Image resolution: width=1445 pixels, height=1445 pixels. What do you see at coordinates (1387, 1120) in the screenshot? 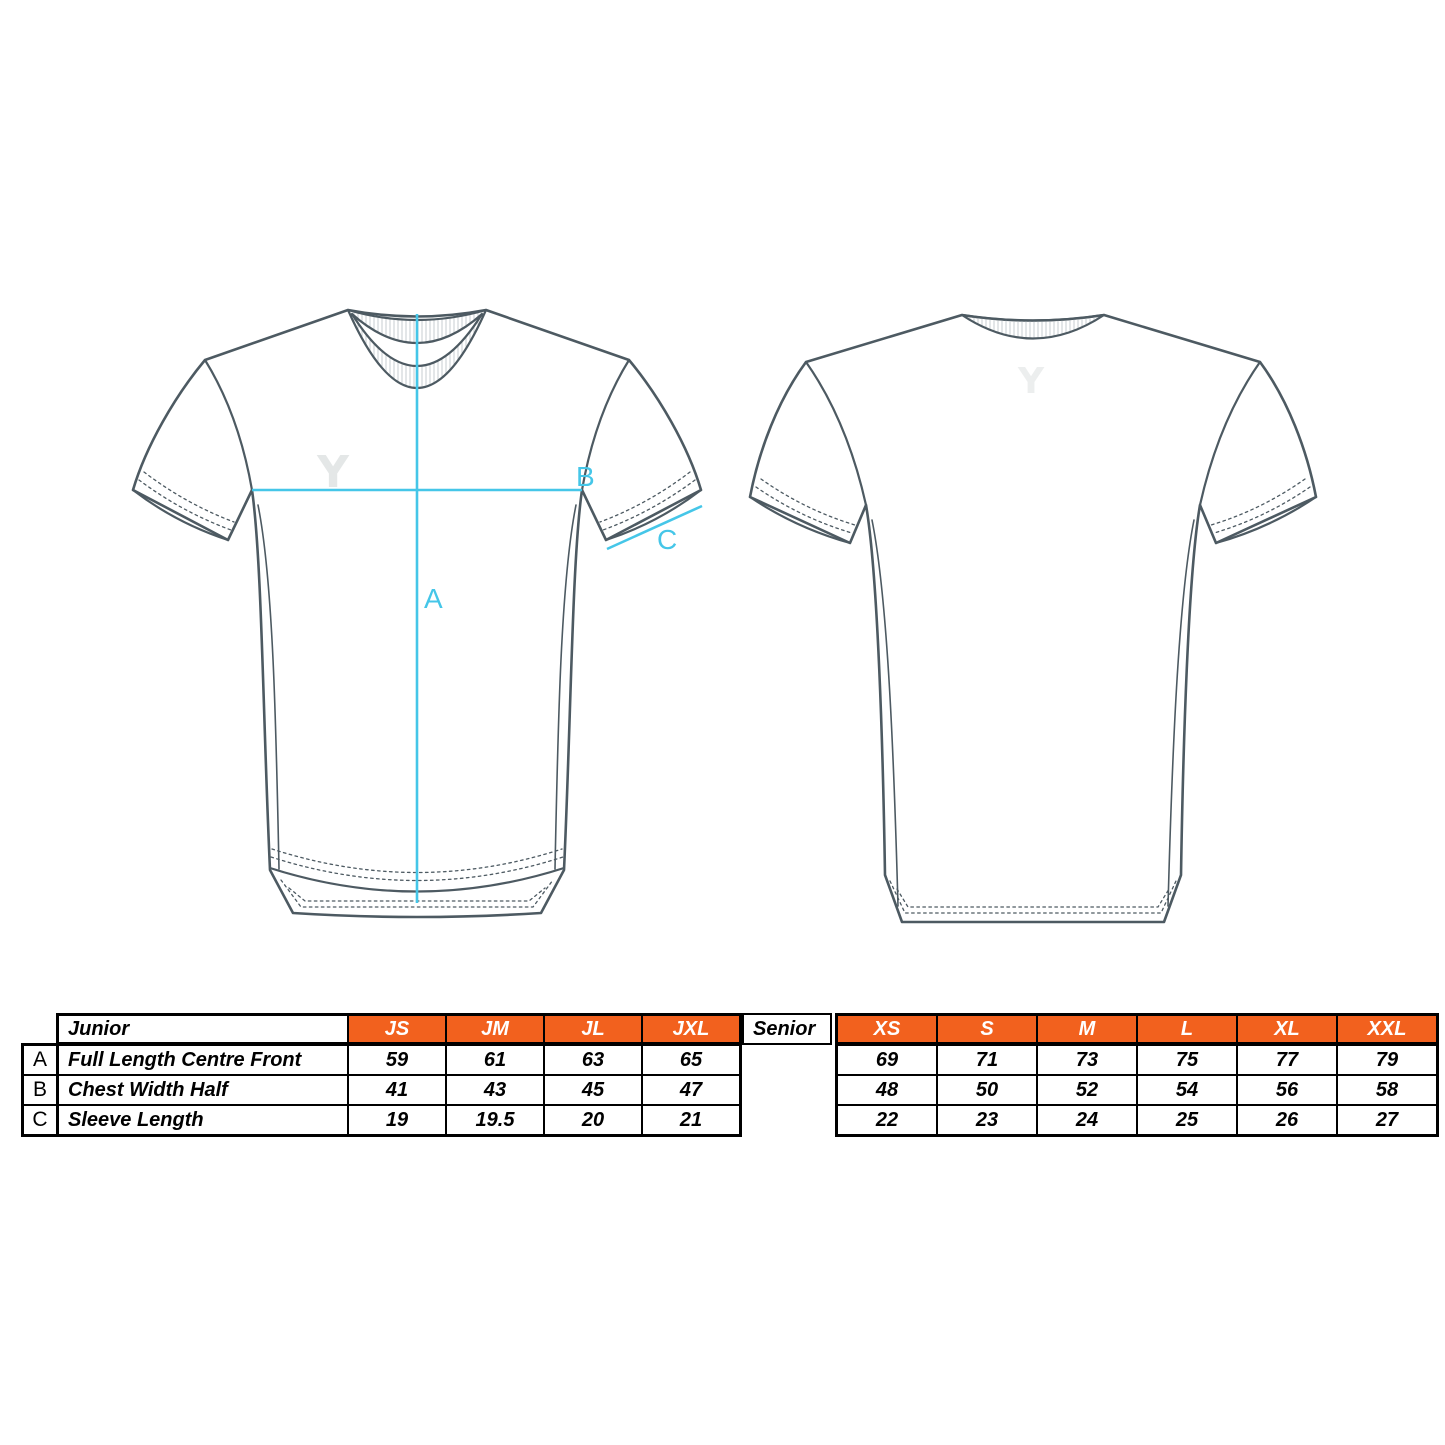
I see `size-value: 27` at bounding box center [1387, 1120].